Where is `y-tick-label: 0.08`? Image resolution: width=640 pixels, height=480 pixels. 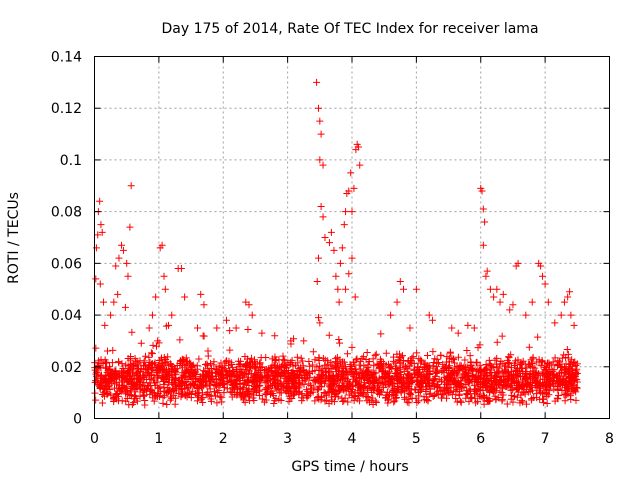
y-tick-label: 0.08 is located at coordinates (66, 213).